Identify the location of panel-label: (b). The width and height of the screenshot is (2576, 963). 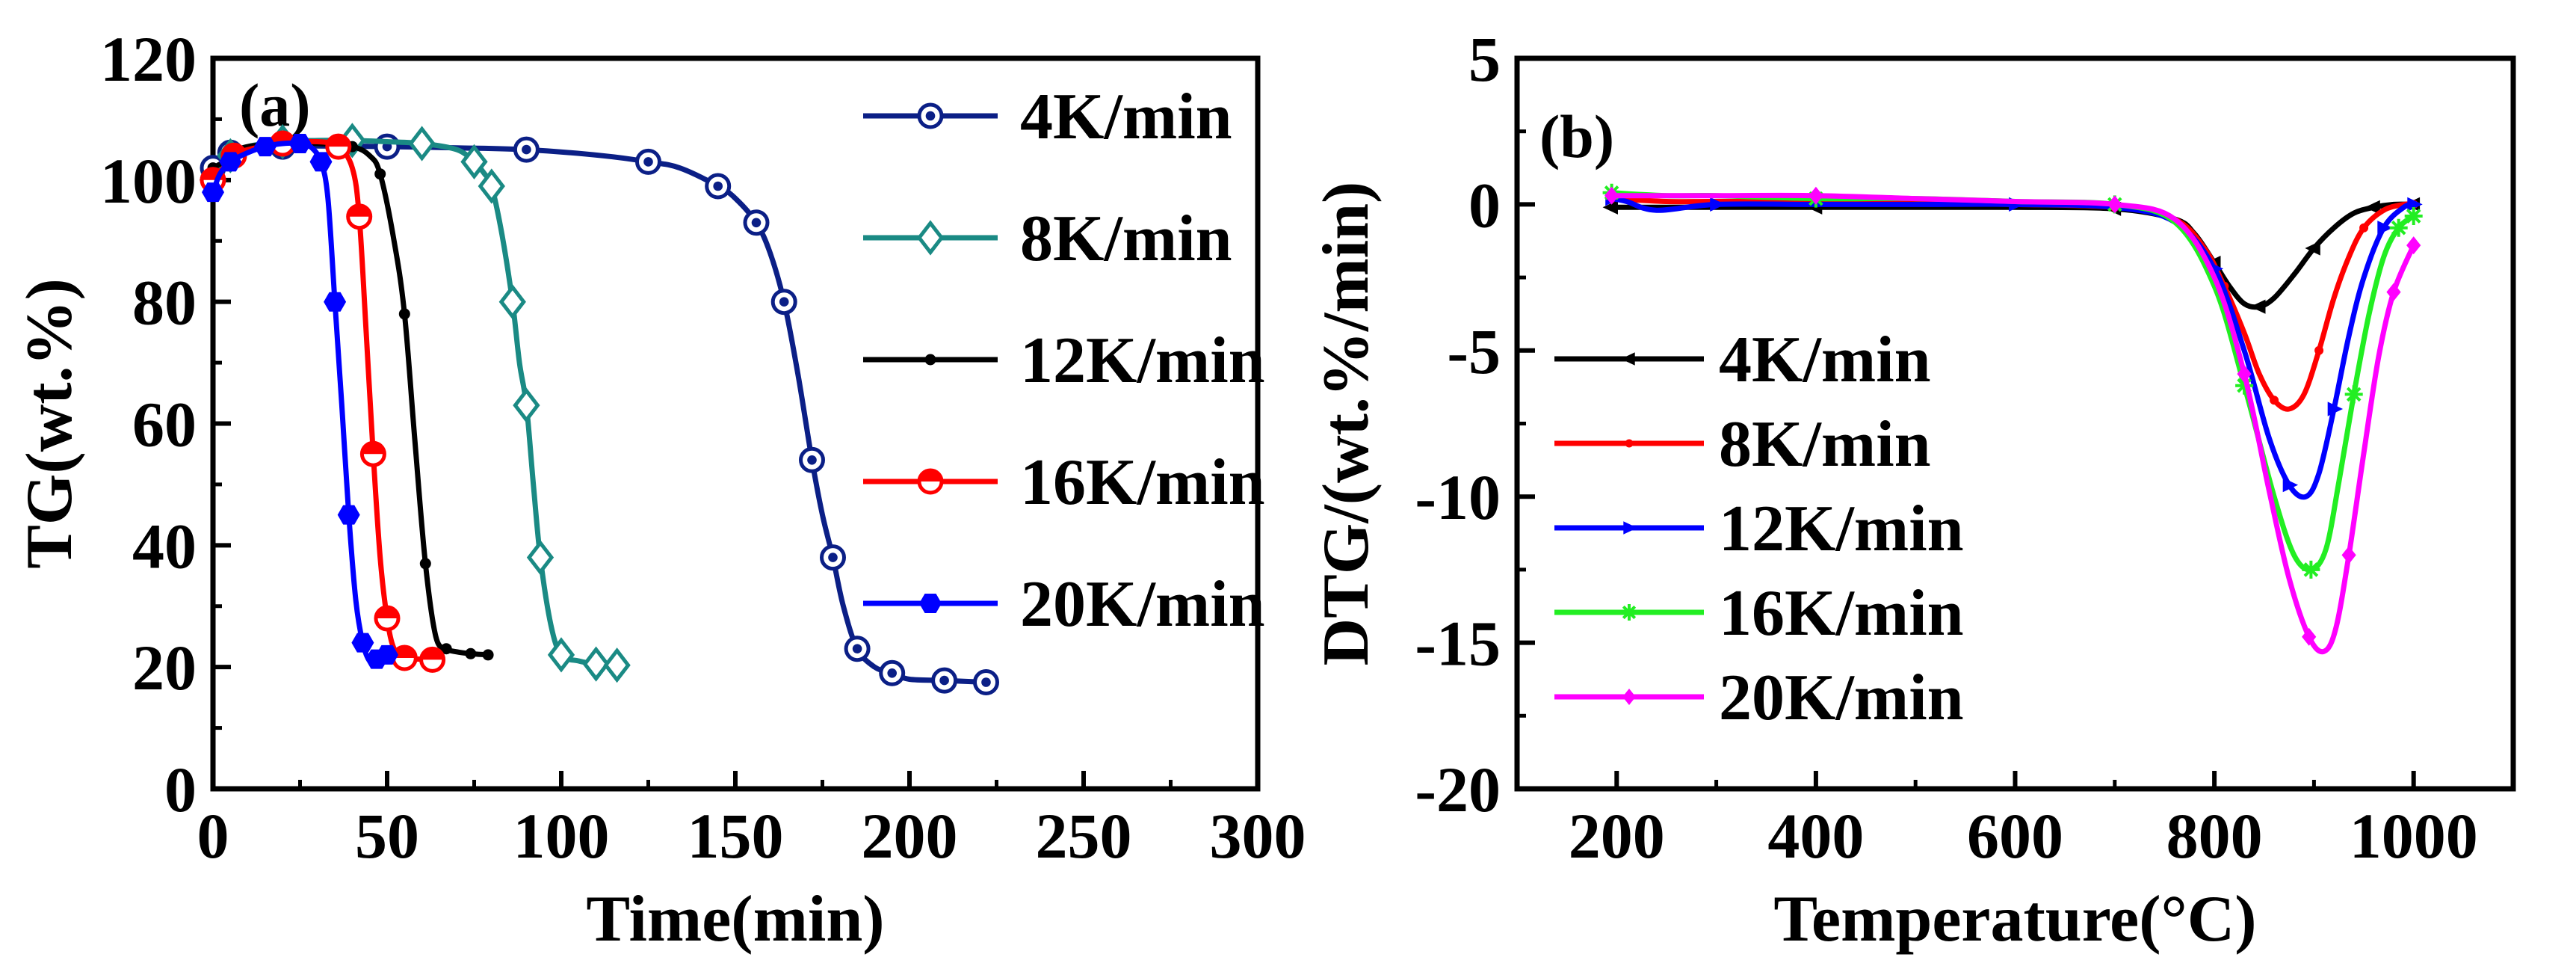
(1576, 136).